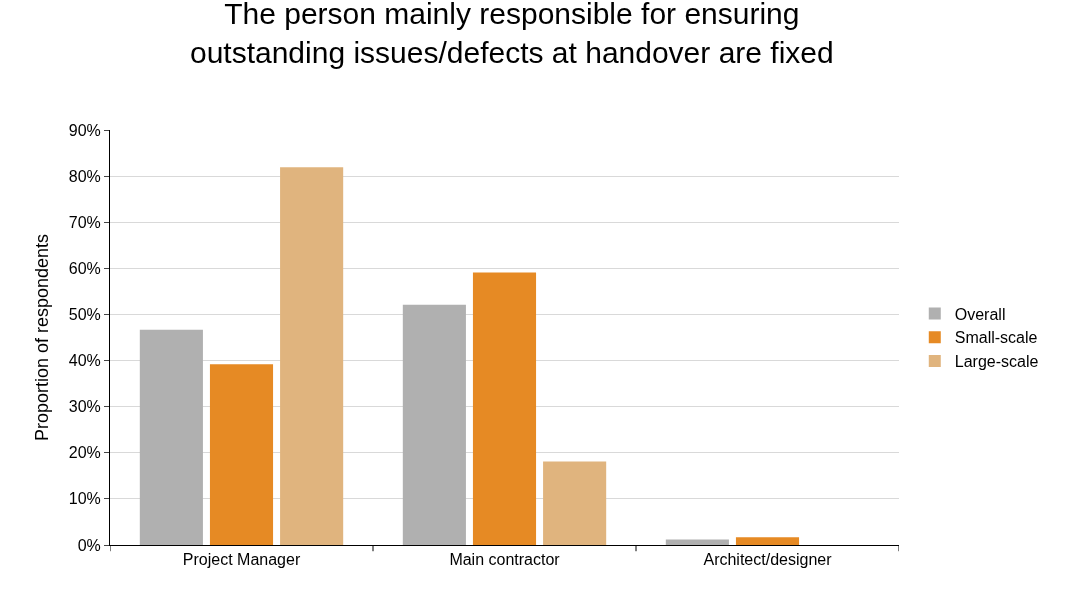 The image size is (1089, 595). I want to click on y-tick-label: 30%, so click(84, 407).